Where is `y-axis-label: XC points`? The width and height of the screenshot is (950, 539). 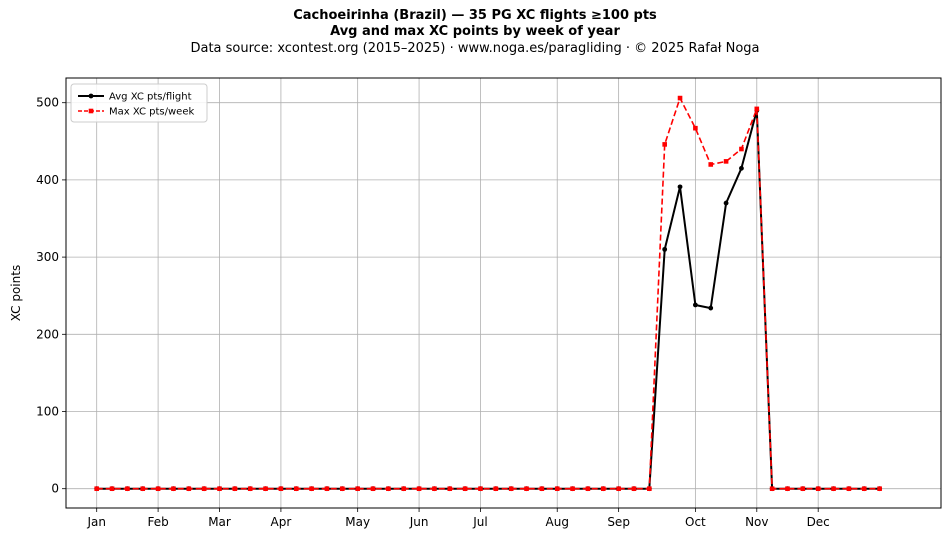 y-axis-label: XC points is located at coordinates (16, 293).